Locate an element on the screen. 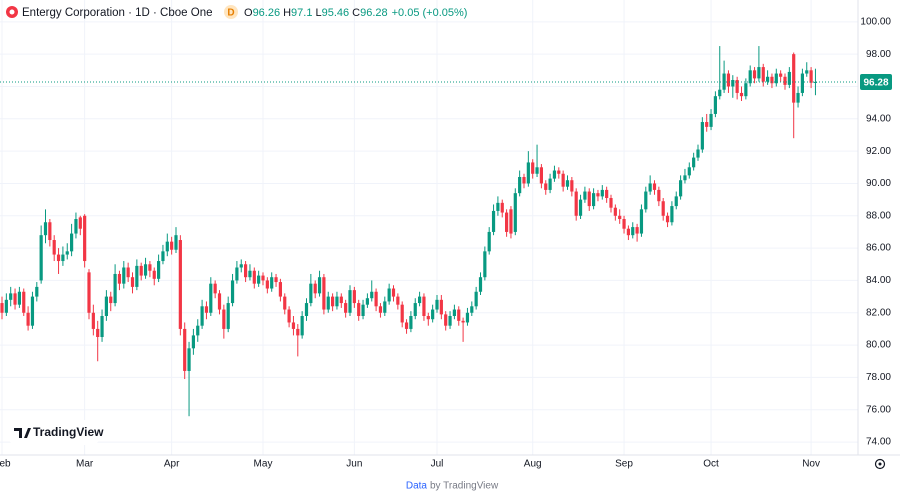  y-tick-label: 88.00 is located at coordinates (878, 215).